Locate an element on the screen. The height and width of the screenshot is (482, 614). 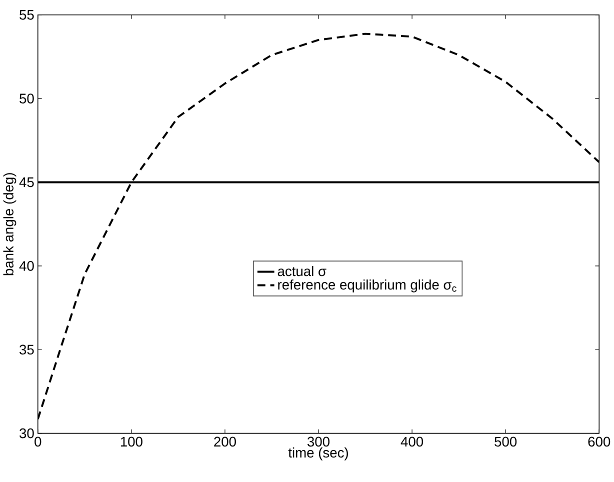
y-tick-label: 30 is located at coordinates (27, 433).